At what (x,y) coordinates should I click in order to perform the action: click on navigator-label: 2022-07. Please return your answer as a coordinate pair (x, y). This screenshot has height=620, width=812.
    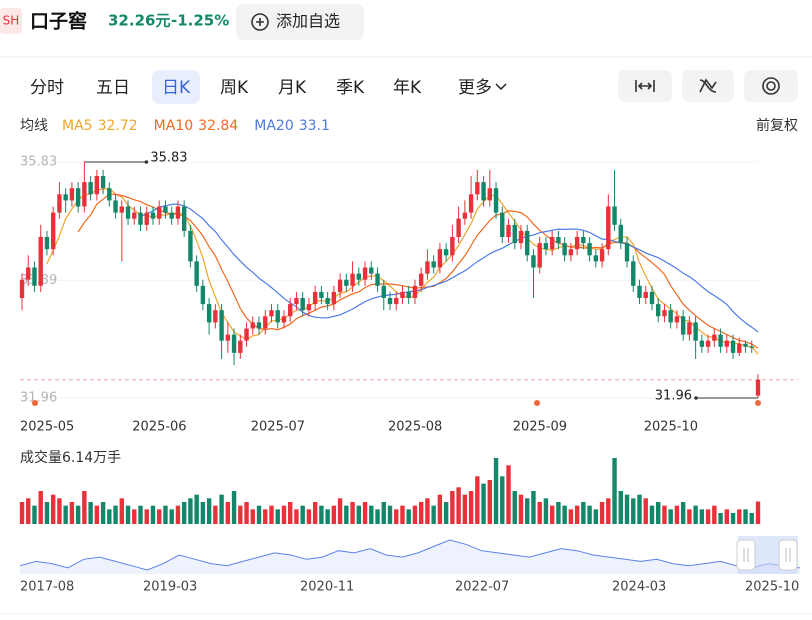
    Looking at the image, I should click on (482, 587).